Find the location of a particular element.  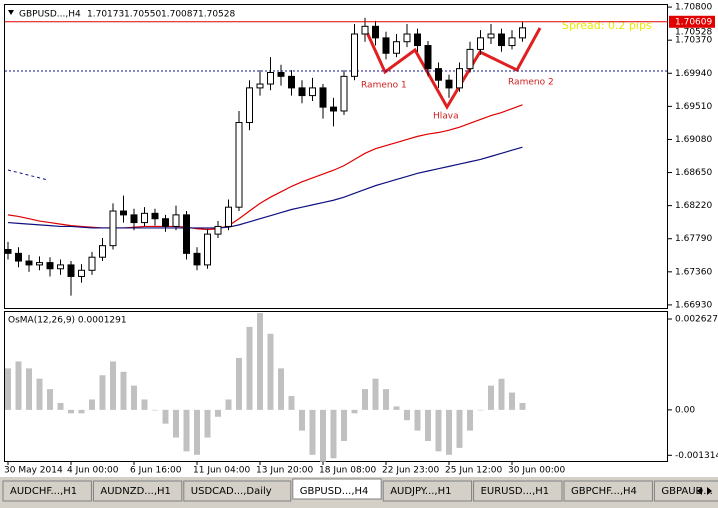

tab-label: GBPCHF...,H4 is located at coordinates (604, 491).